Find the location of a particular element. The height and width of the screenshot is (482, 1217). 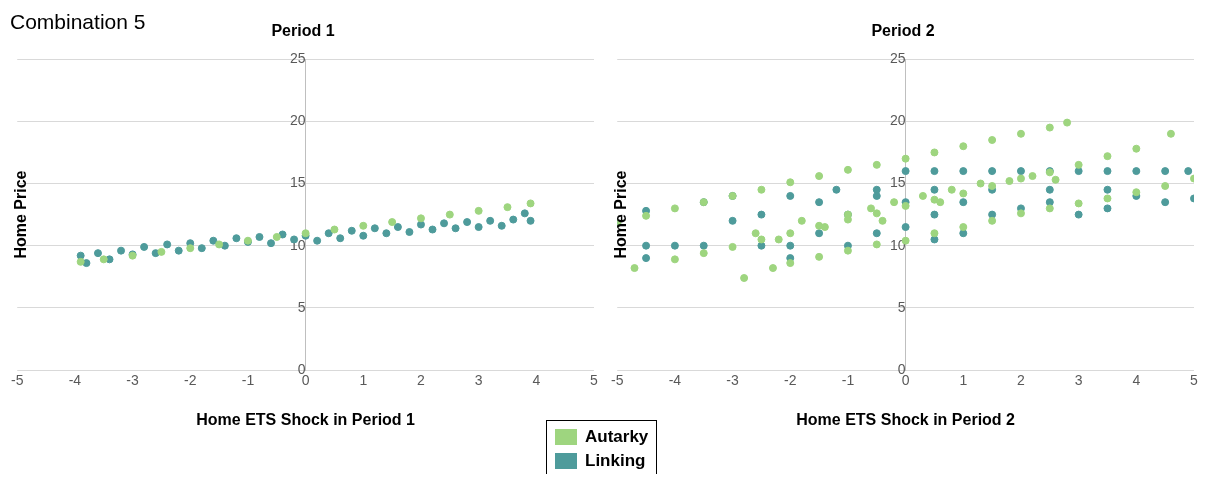

x-axis-title: Home ETS Shock in Period 2 is located at coordinates (906, 419).